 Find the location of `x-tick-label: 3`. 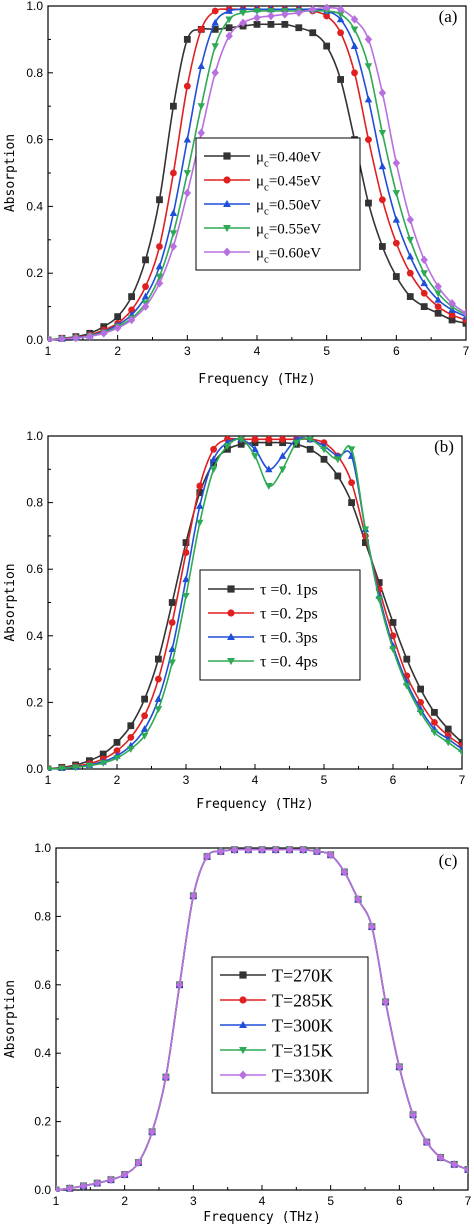

x-tick-label: 3 is located at coordinates (186, 780).